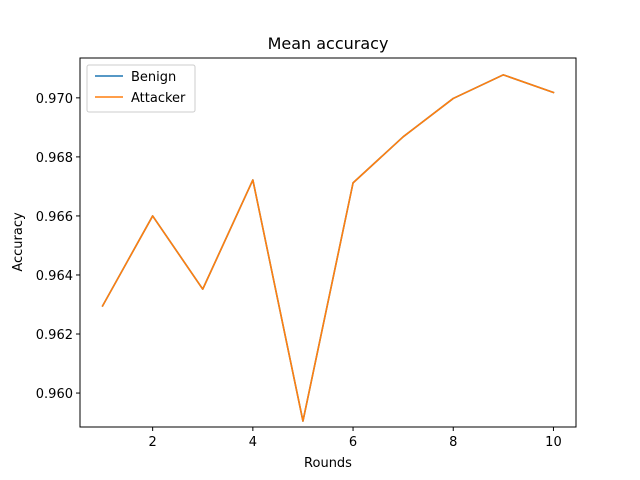 This screenshot has height=480, width=640. I want to click on y-tick-label: 0.962, so click(54, 335).